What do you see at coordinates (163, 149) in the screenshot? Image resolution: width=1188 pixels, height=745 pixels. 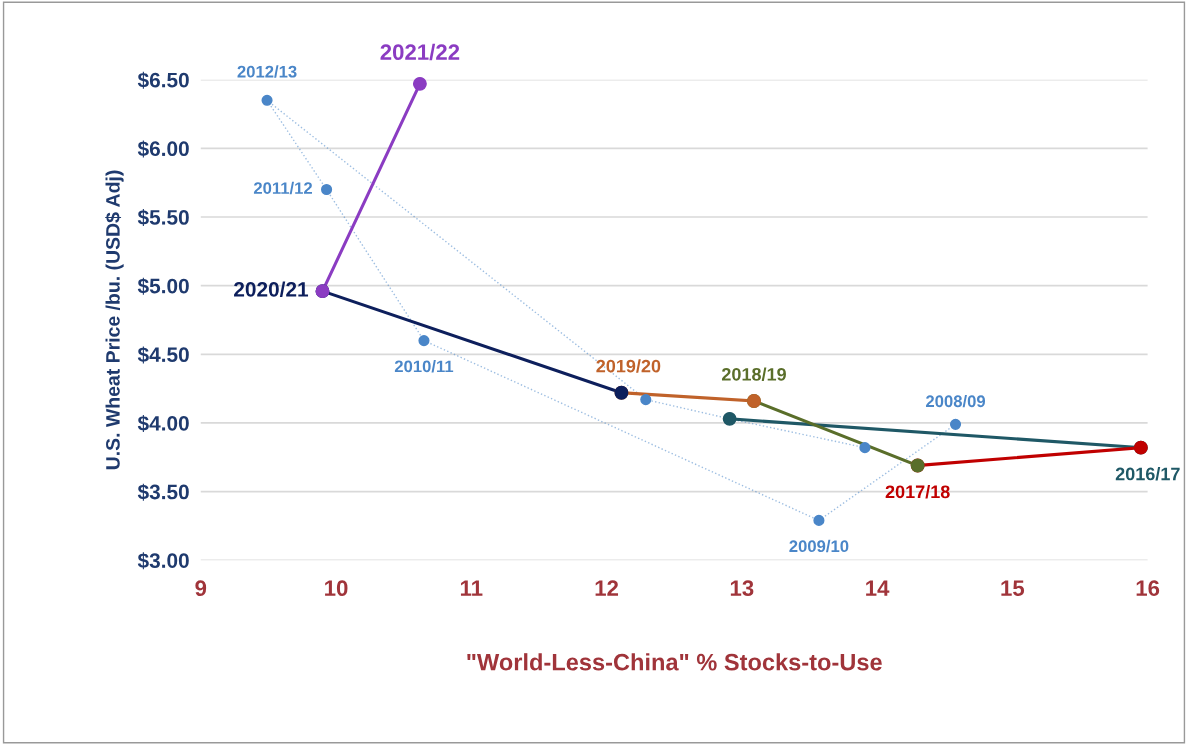 I see `y-tick-label: $6.00` at bounding box center [163, 149].